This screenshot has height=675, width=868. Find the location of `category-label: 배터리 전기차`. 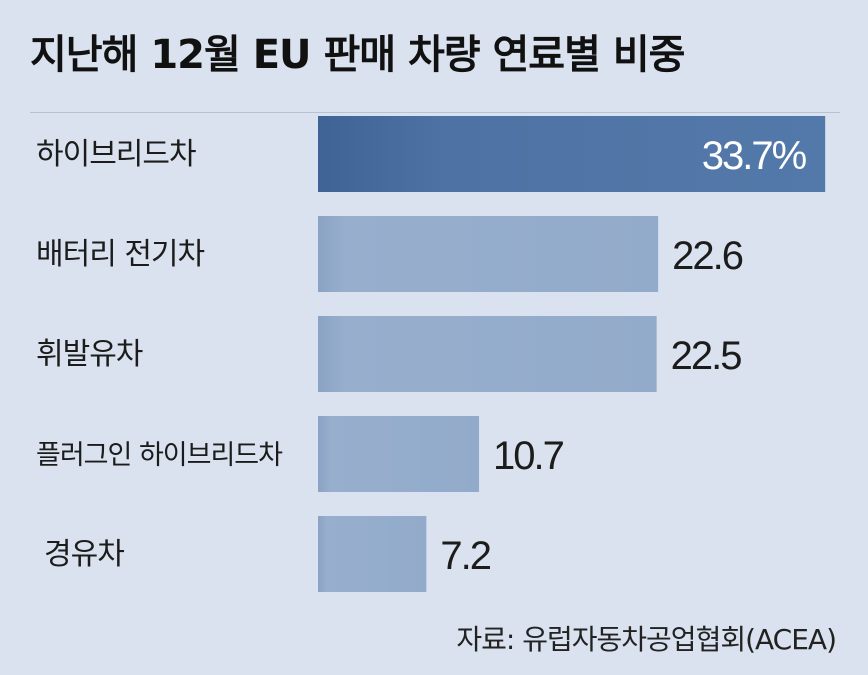

category-label: 배터리 전기차 is located at coordinates (120, 254).